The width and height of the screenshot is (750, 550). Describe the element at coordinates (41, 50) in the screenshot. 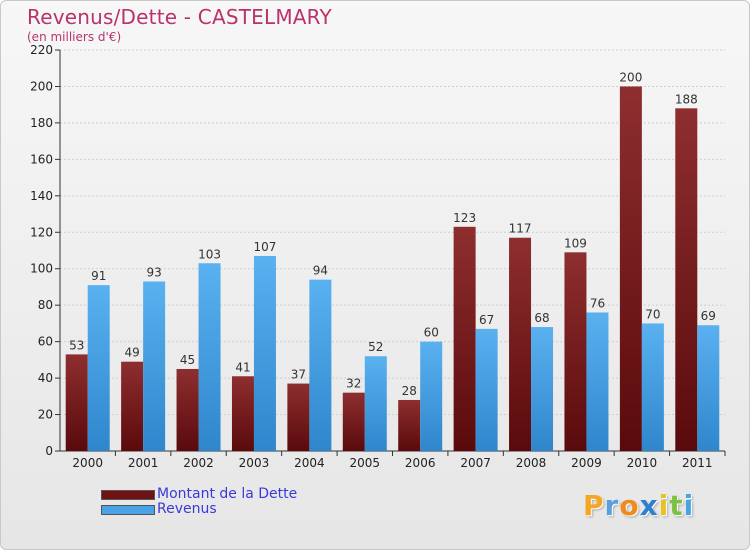

I see `y-tick-label: 220` at that location.